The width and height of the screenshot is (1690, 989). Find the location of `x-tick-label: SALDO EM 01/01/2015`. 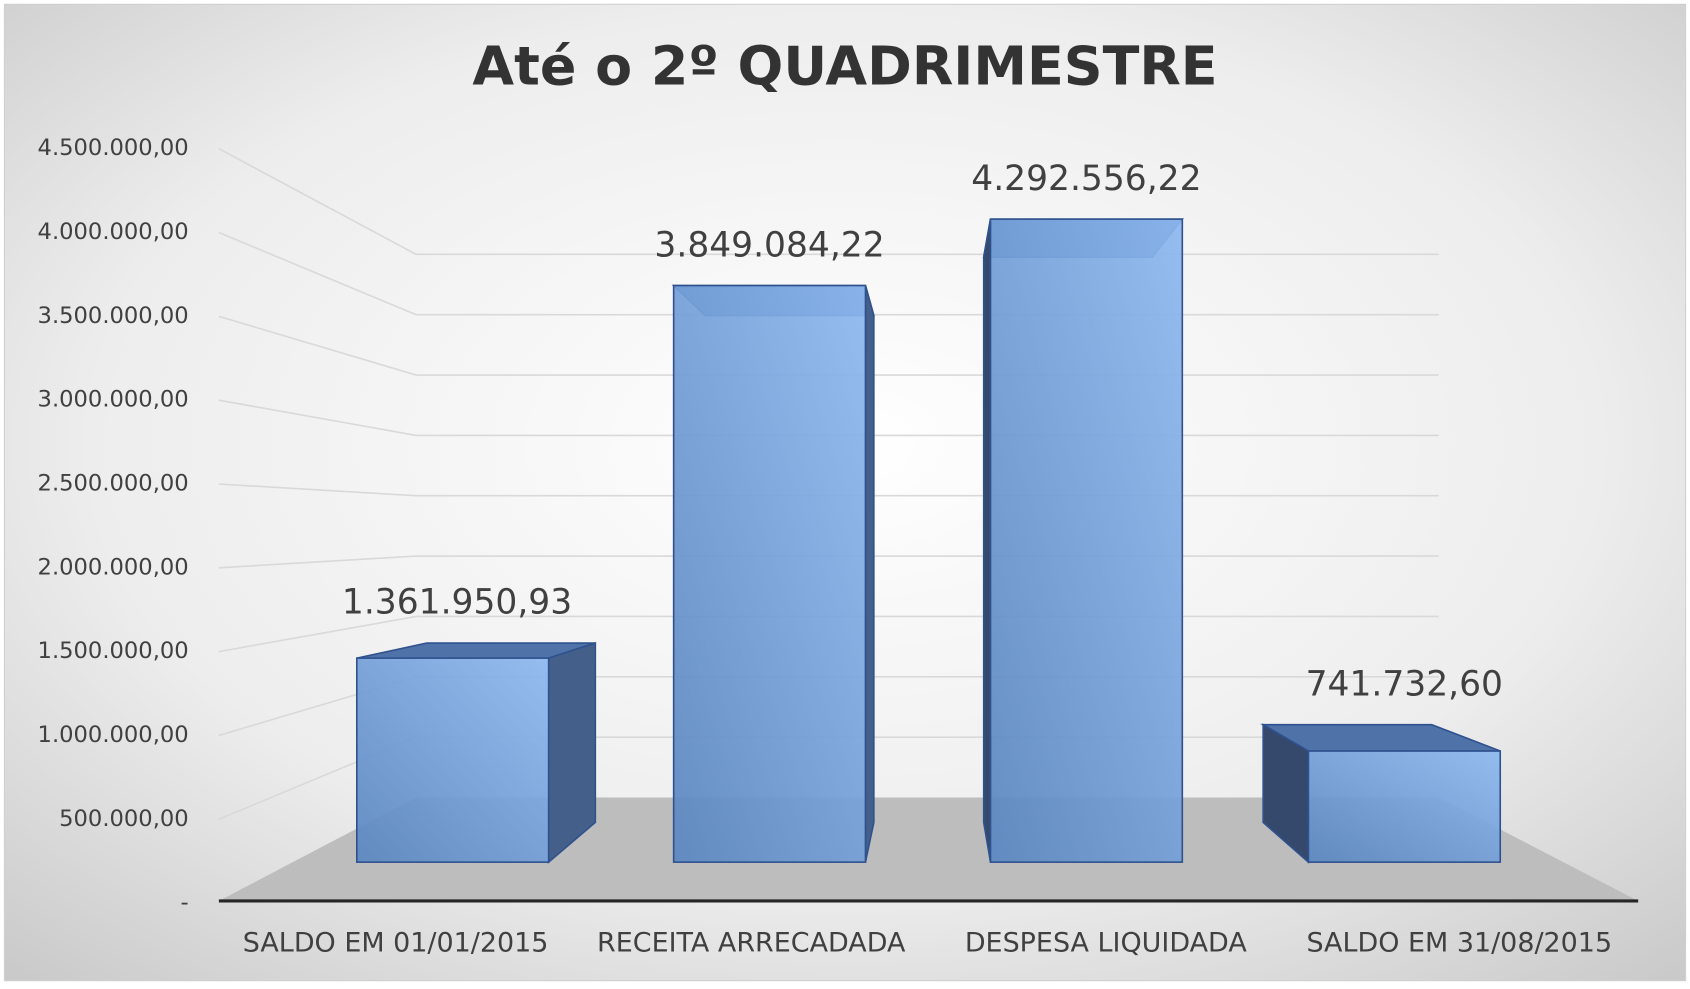

x-tick-label: SALDO EM 01/01/2015 is located at coordinates (396, 943).